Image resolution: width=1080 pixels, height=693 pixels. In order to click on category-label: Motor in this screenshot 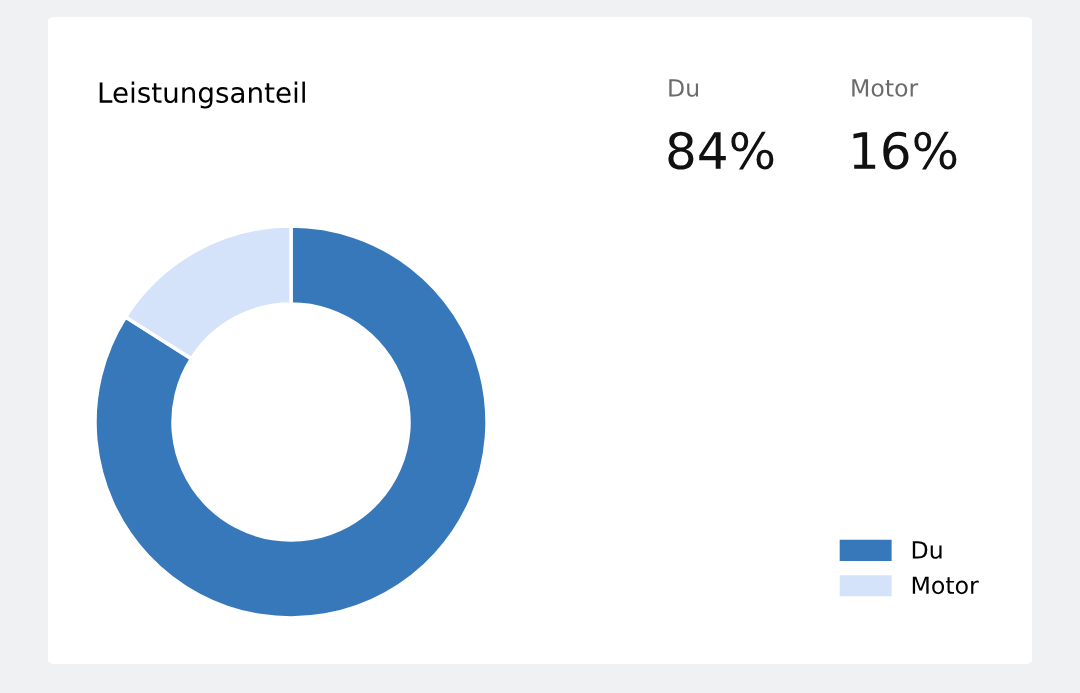, I will do `click(885, 88)`.